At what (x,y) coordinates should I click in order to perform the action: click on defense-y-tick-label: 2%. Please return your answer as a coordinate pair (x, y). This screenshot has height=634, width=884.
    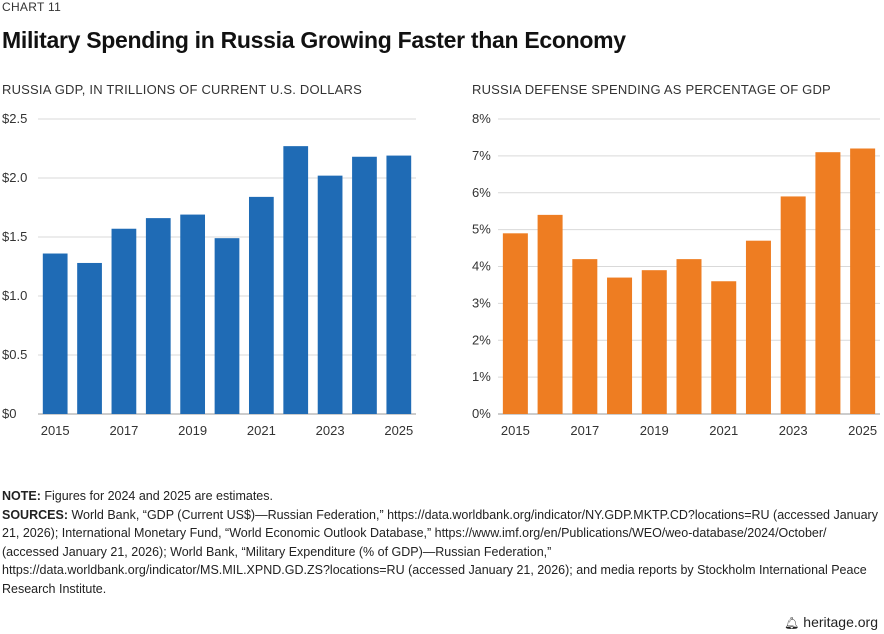
    Looking at the image, I should click on (481, 339).